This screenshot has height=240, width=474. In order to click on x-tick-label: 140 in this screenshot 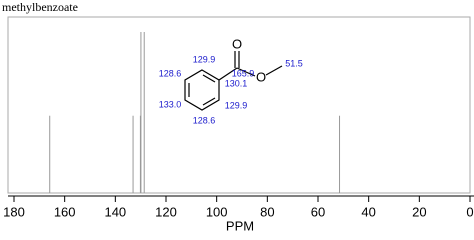, I will do `click(115, 211)`.